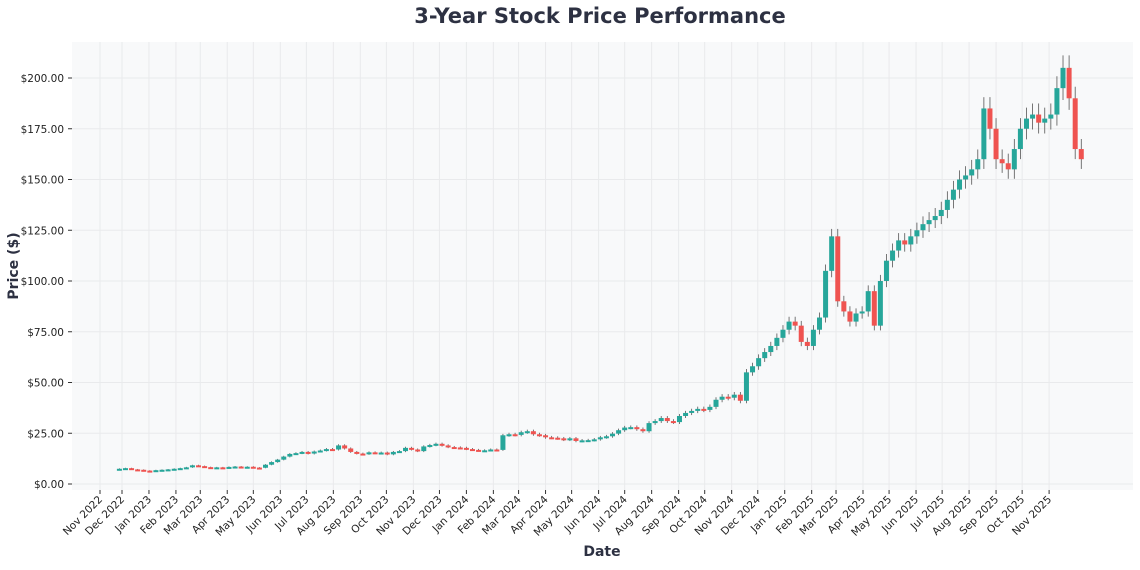  Describe the element at coordinates (42, 181) in the screenshot. I see `y-tick-label: $150.00` at that location.